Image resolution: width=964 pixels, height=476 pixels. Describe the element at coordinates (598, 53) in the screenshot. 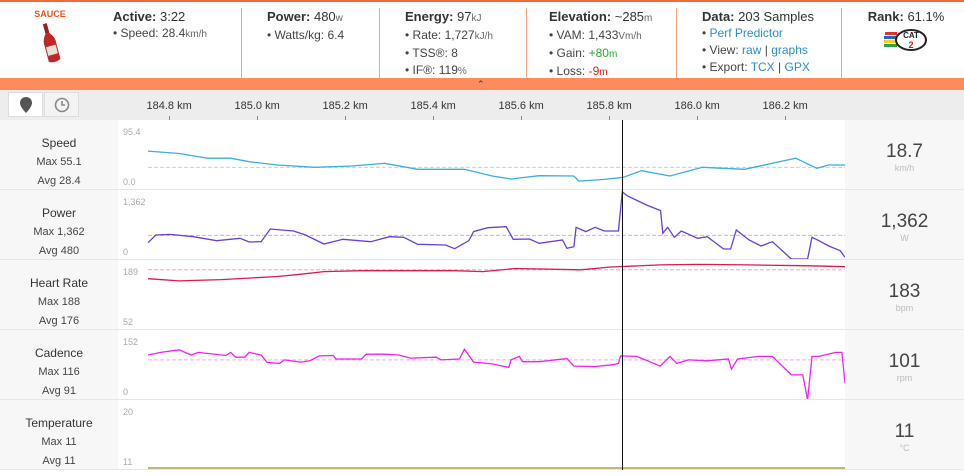

I see `gain-value: +80` at that location.